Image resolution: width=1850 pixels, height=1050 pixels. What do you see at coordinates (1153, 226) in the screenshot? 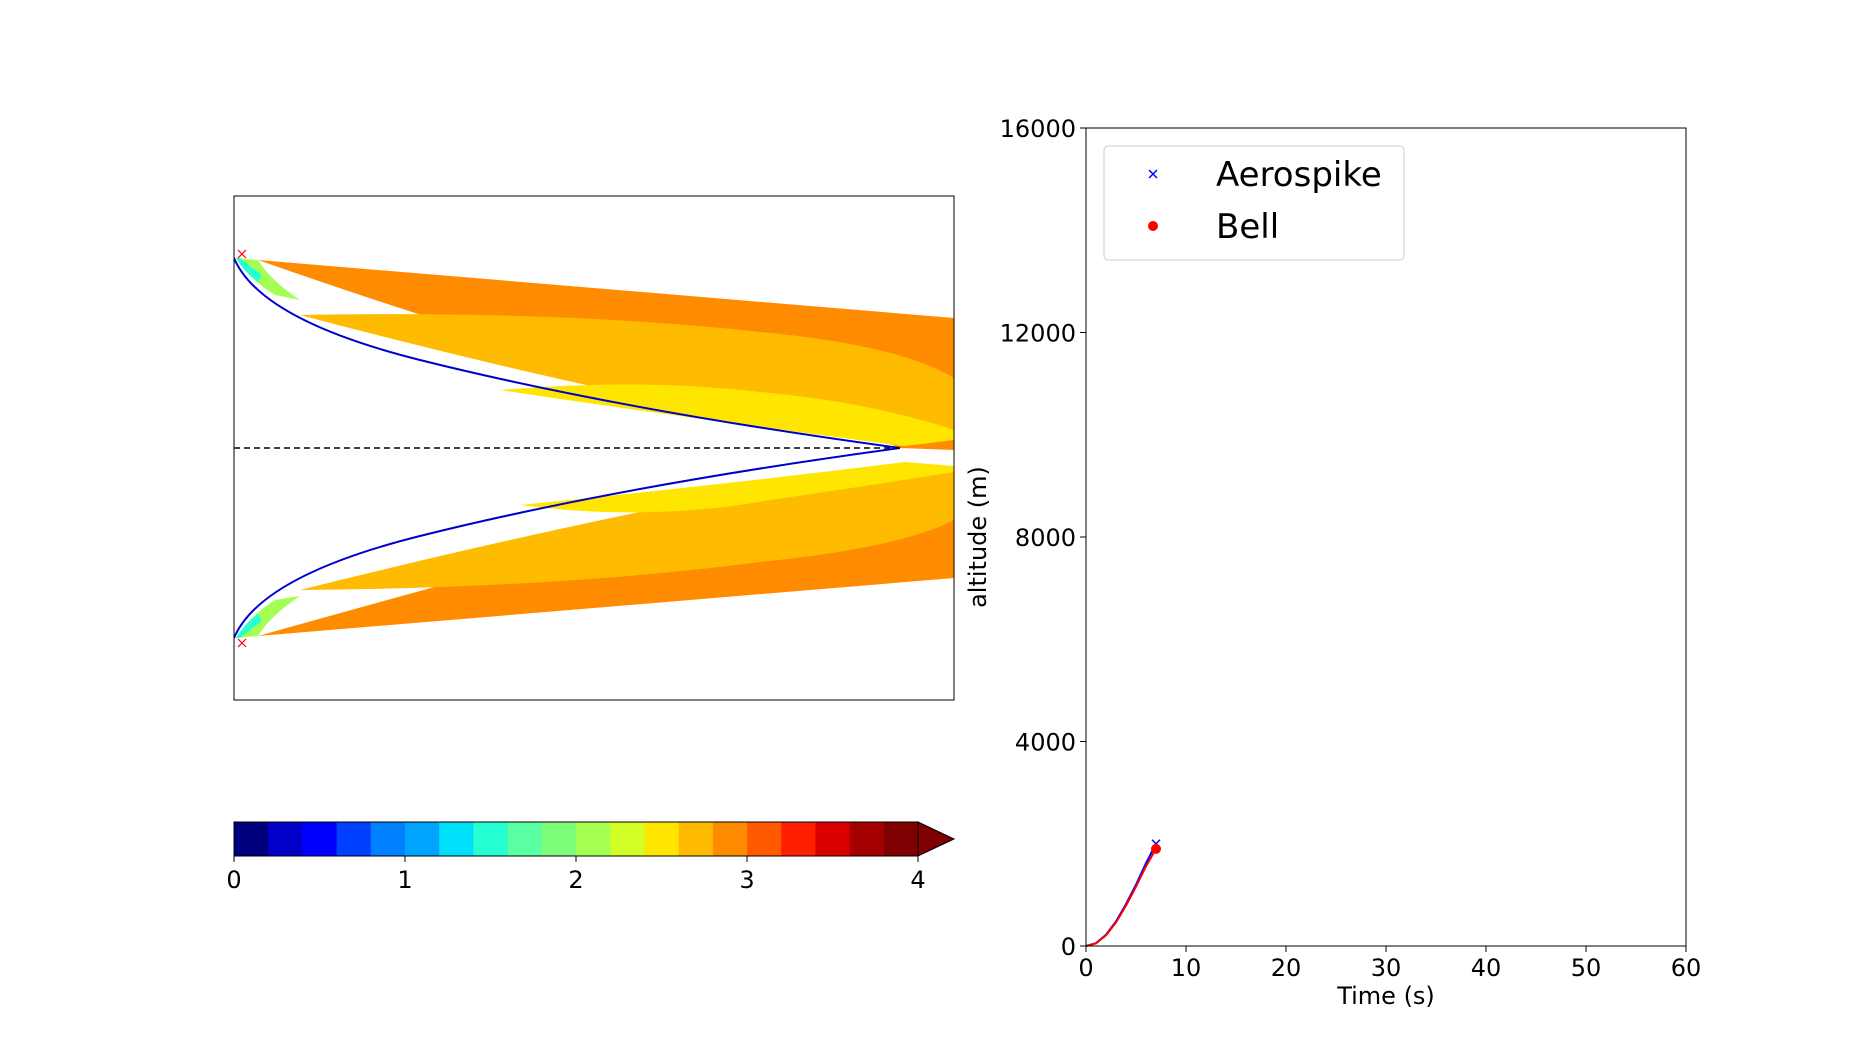
I see `legend-bell-marker` at bounding box center [1153, 226].